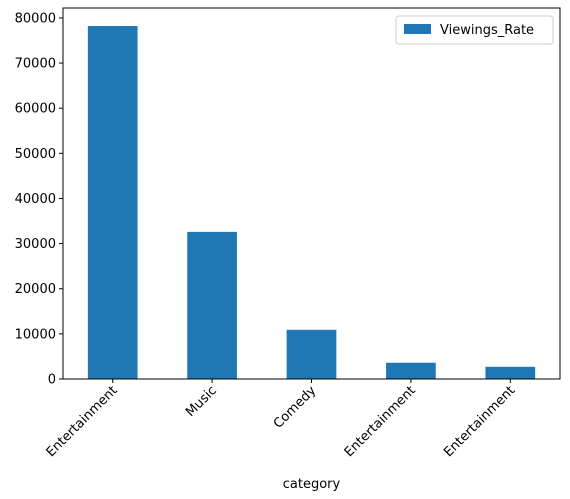 The image size is (570, 499). What do you see at coordinates (35, 199) in the screenshot?
I see `y-tick-label-4: 40000` at bounding box center [35, 199].